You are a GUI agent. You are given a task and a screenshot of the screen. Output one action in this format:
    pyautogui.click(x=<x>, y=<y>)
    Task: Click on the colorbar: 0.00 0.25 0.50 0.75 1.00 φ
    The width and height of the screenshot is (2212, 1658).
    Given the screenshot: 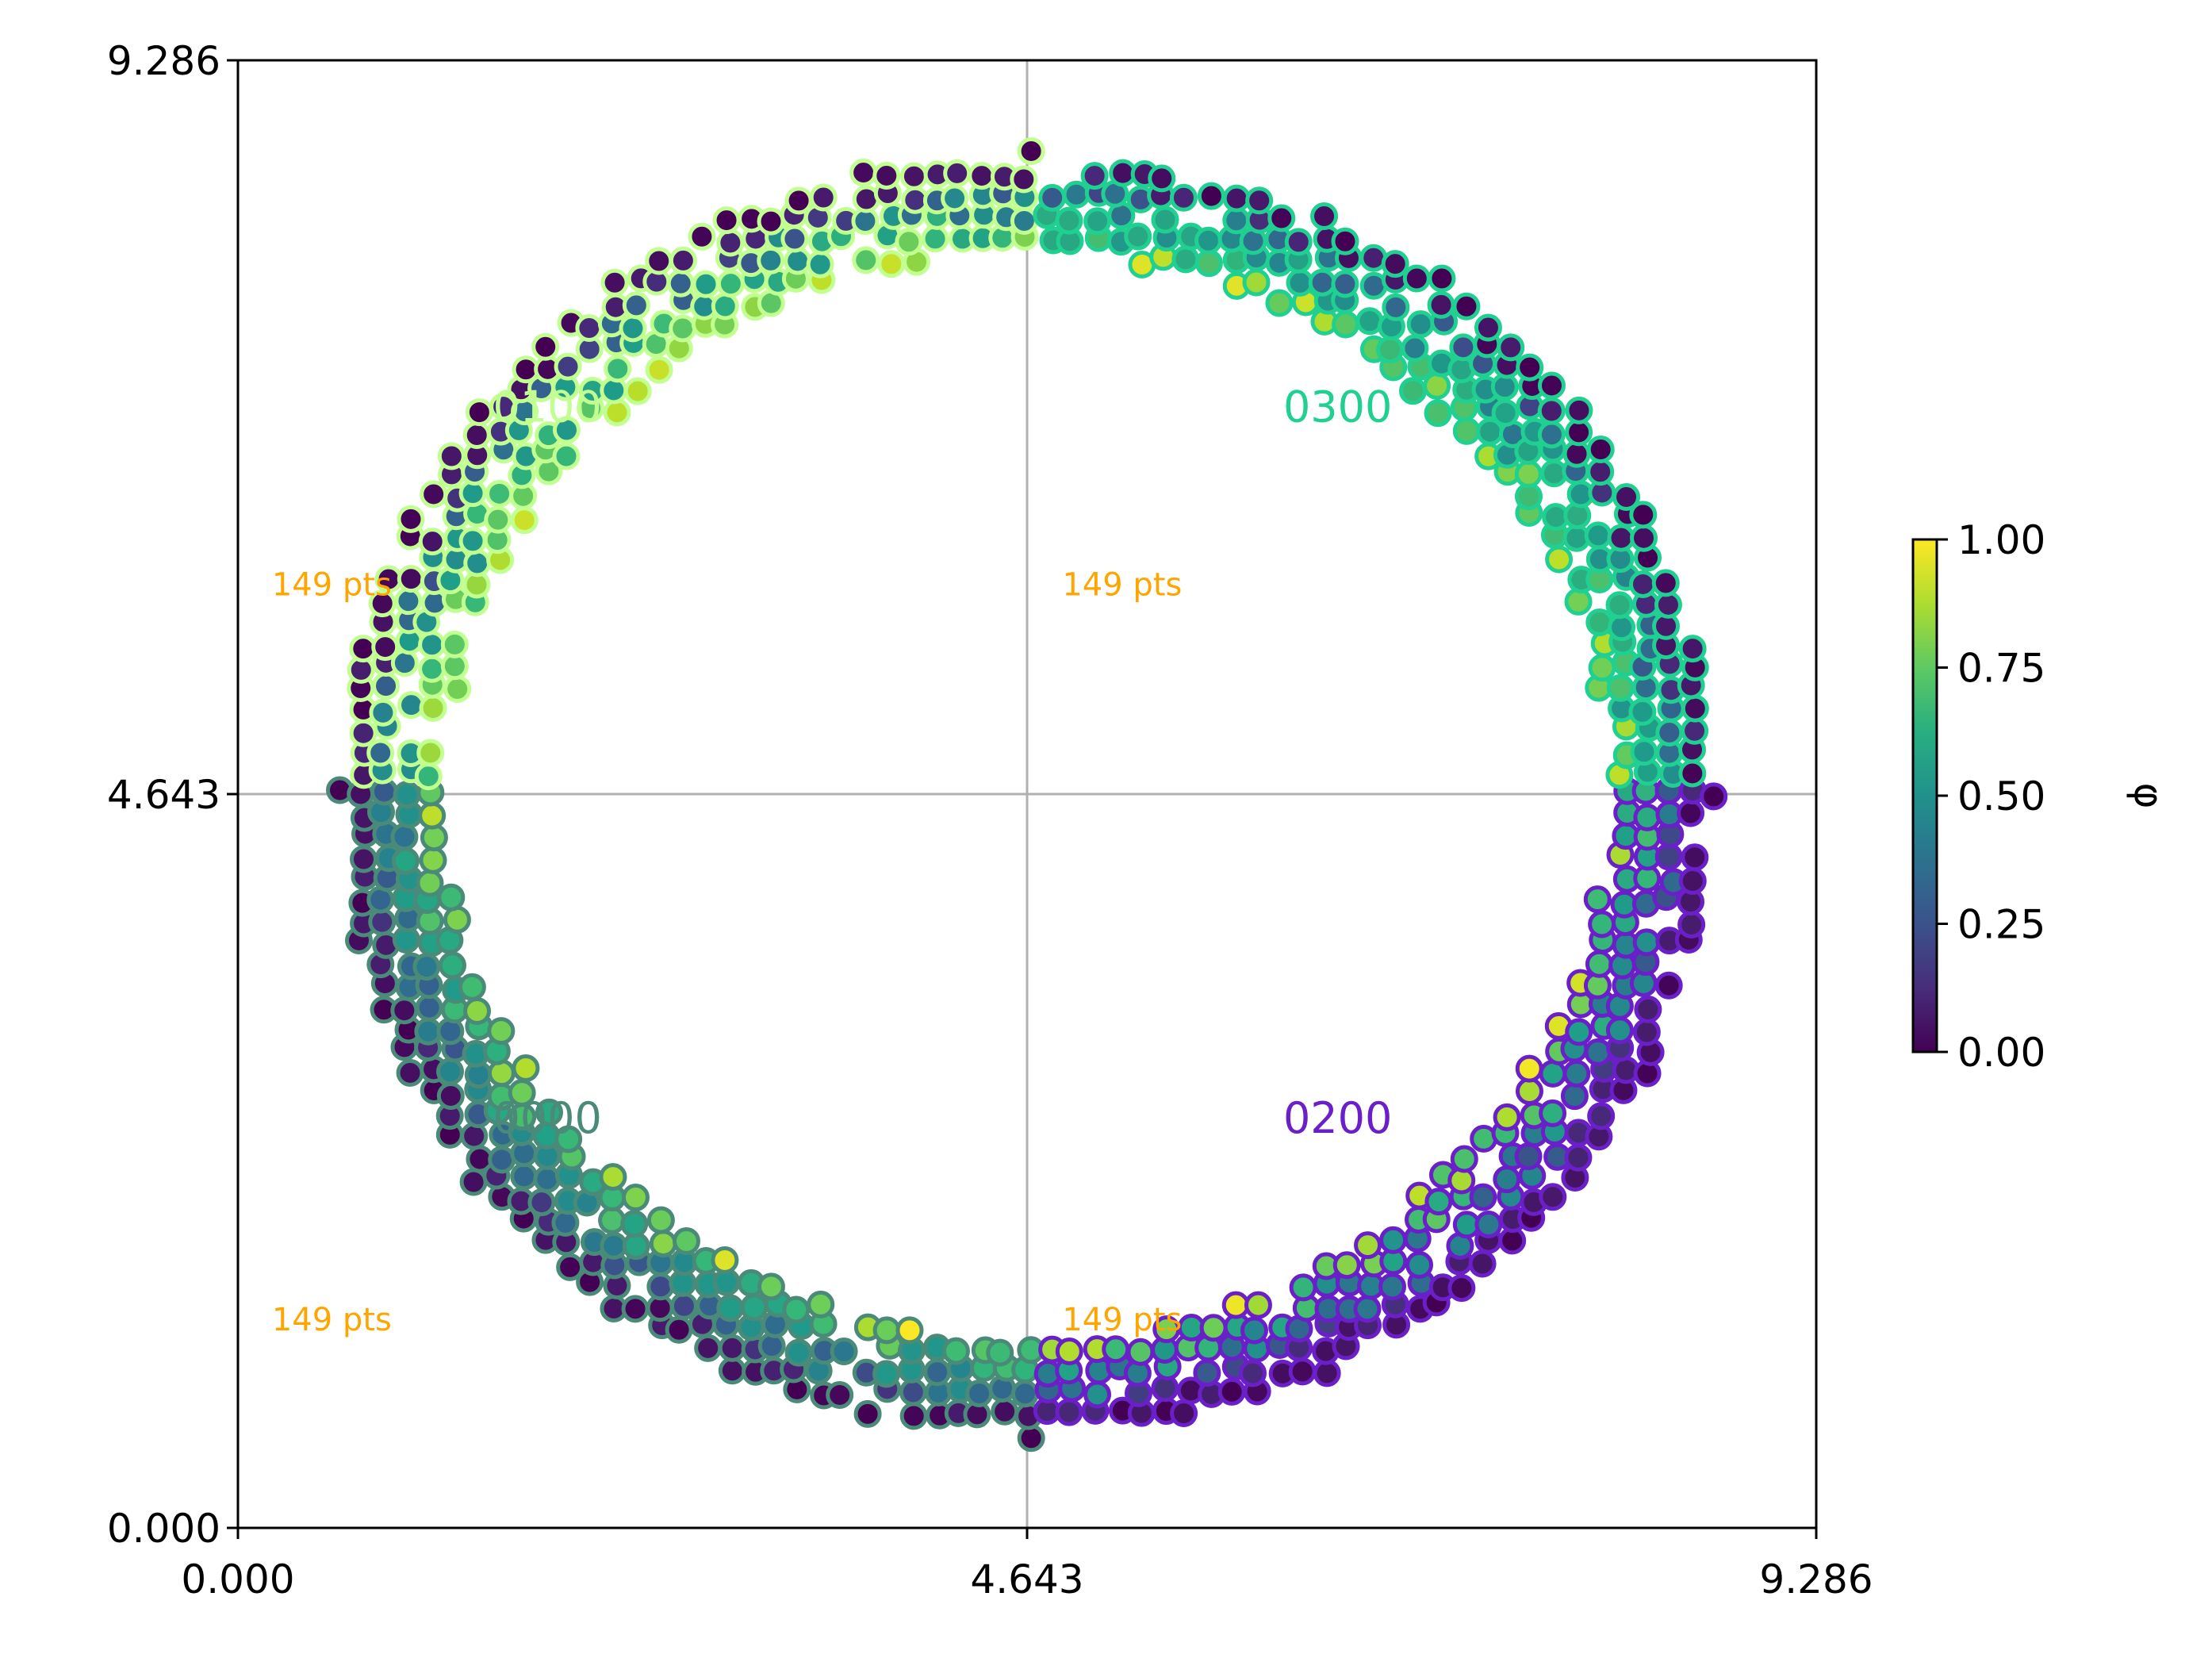 What is the action you would take?
    pyautogui.click(x=2041, y=796)
    